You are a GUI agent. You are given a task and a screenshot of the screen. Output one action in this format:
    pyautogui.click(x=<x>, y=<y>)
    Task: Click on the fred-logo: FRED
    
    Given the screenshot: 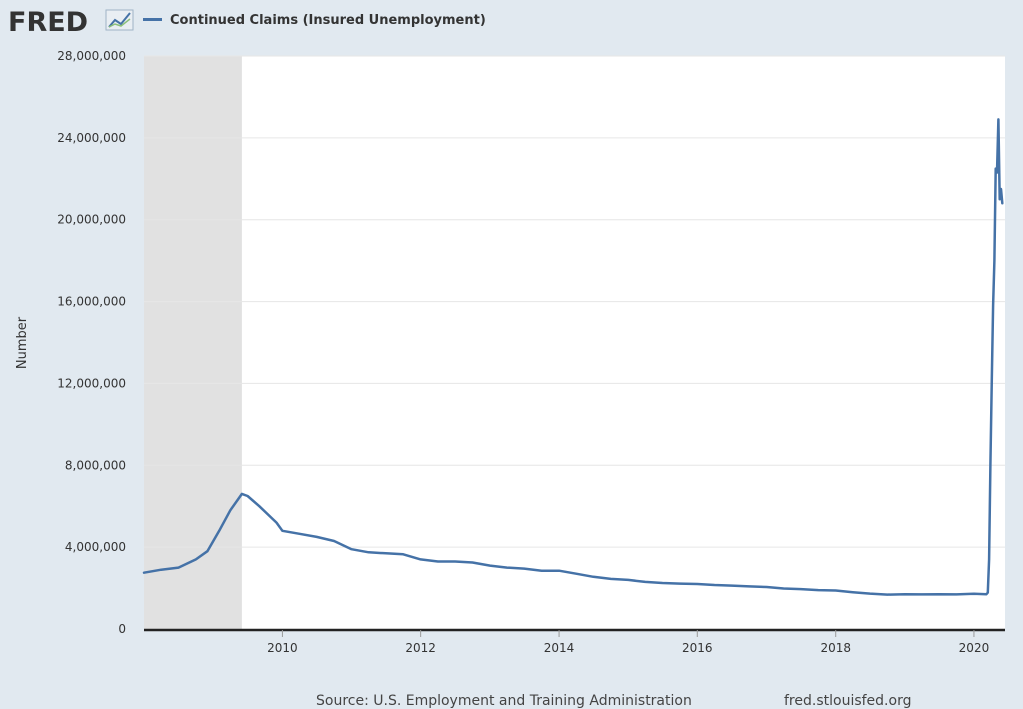 What is the action you would take?
    pyautogui.click(x=71, y=22)
    